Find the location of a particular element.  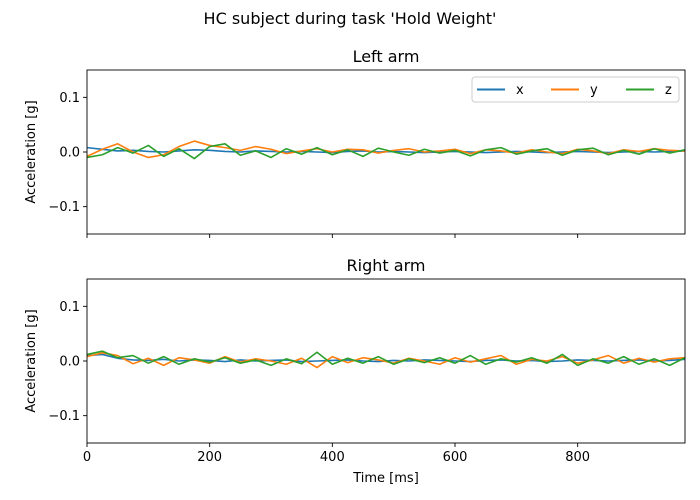

legend-label-z: z is located at coordinates (668, 90).